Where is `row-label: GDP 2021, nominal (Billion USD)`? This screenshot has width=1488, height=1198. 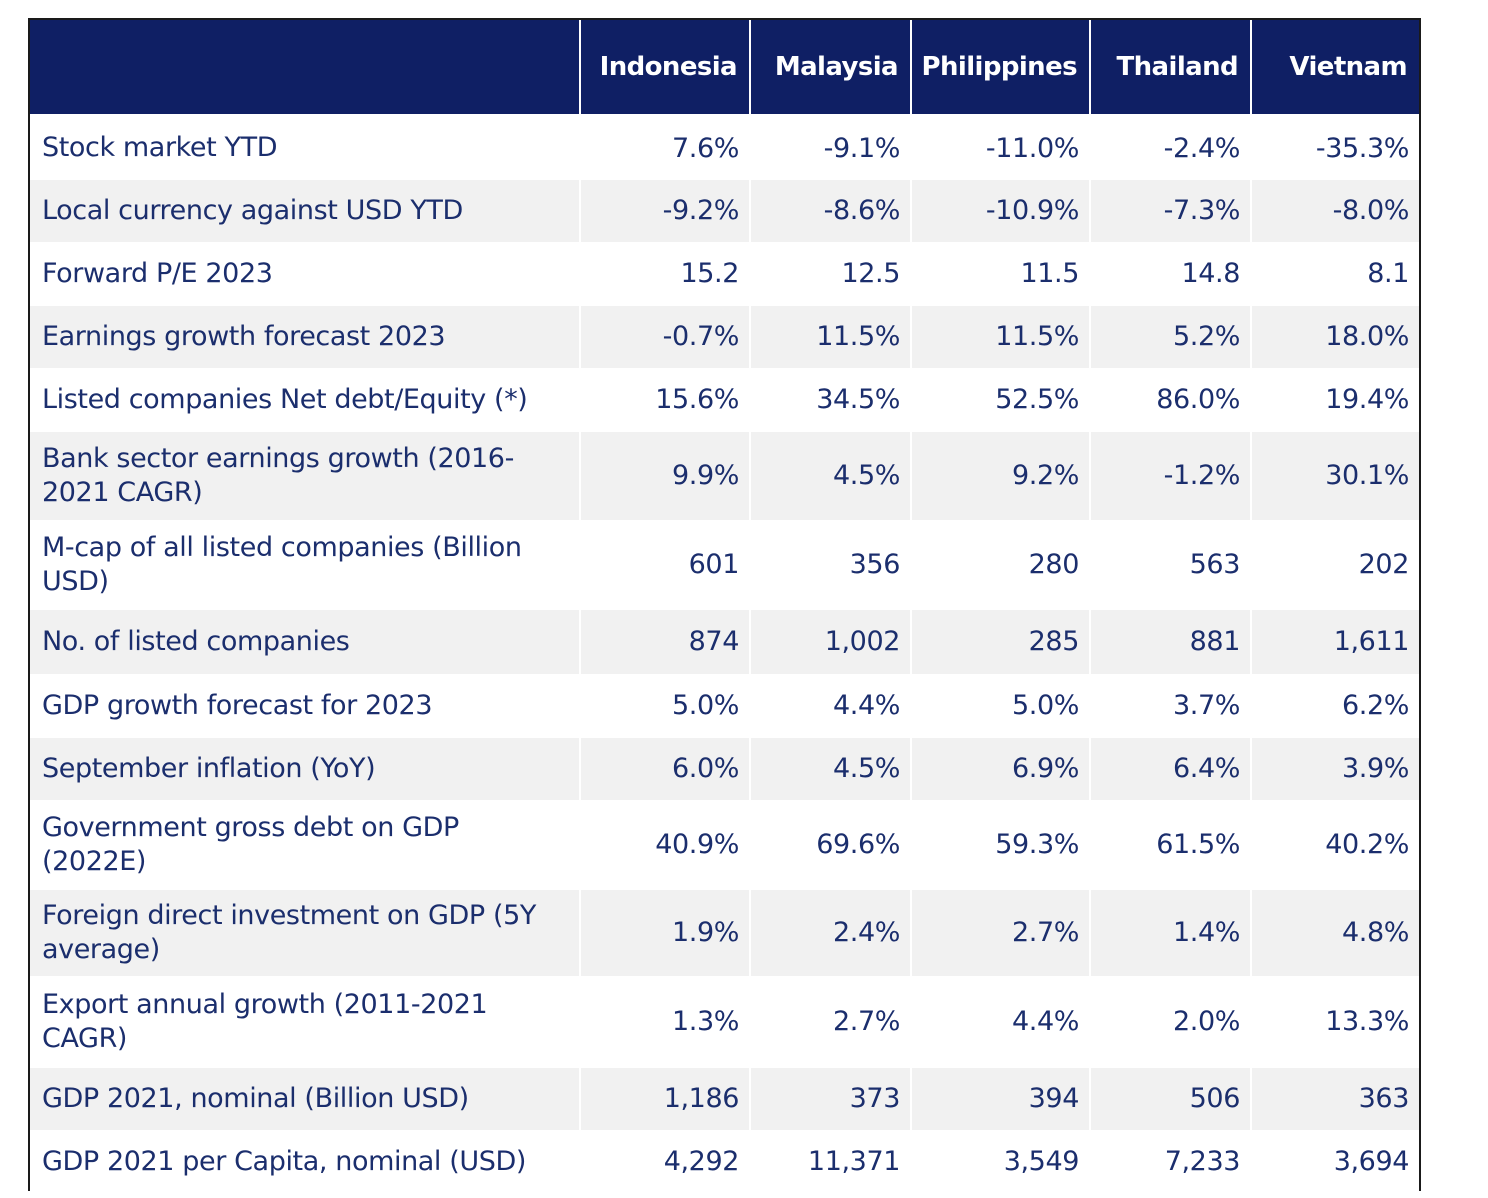 row-label: GDP 2021, nominal (Billion USD) is located at coordinates (305, 1098).